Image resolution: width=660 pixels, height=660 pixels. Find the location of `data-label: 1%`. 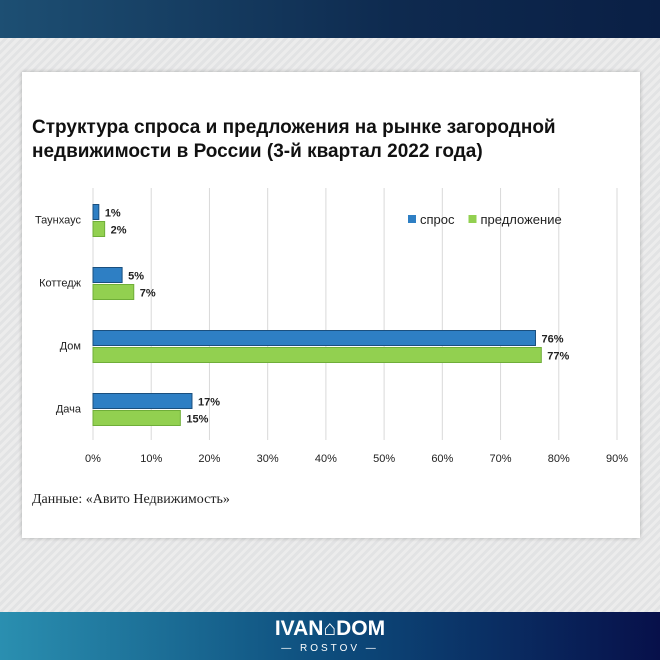

data-label: 1% is located at coordinates (113, 214).